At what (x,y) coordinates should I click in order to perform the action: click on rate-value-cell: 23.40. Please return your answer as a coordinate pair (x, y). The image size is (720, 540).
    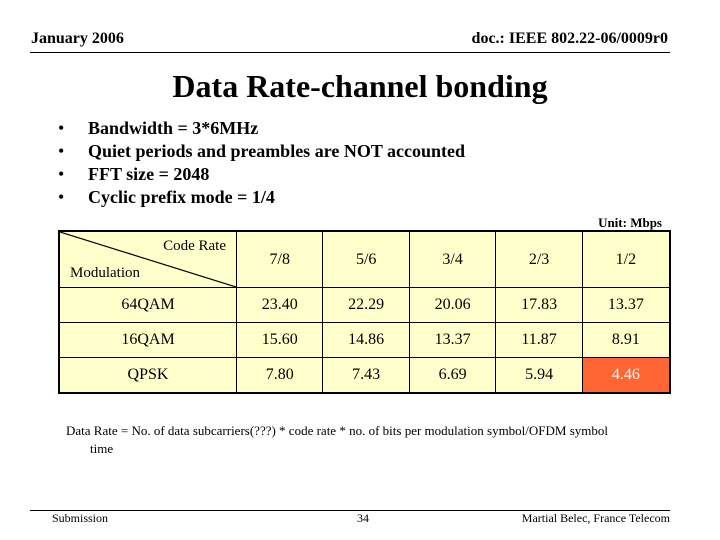
    Looking at the image, I should click on (279, 305).